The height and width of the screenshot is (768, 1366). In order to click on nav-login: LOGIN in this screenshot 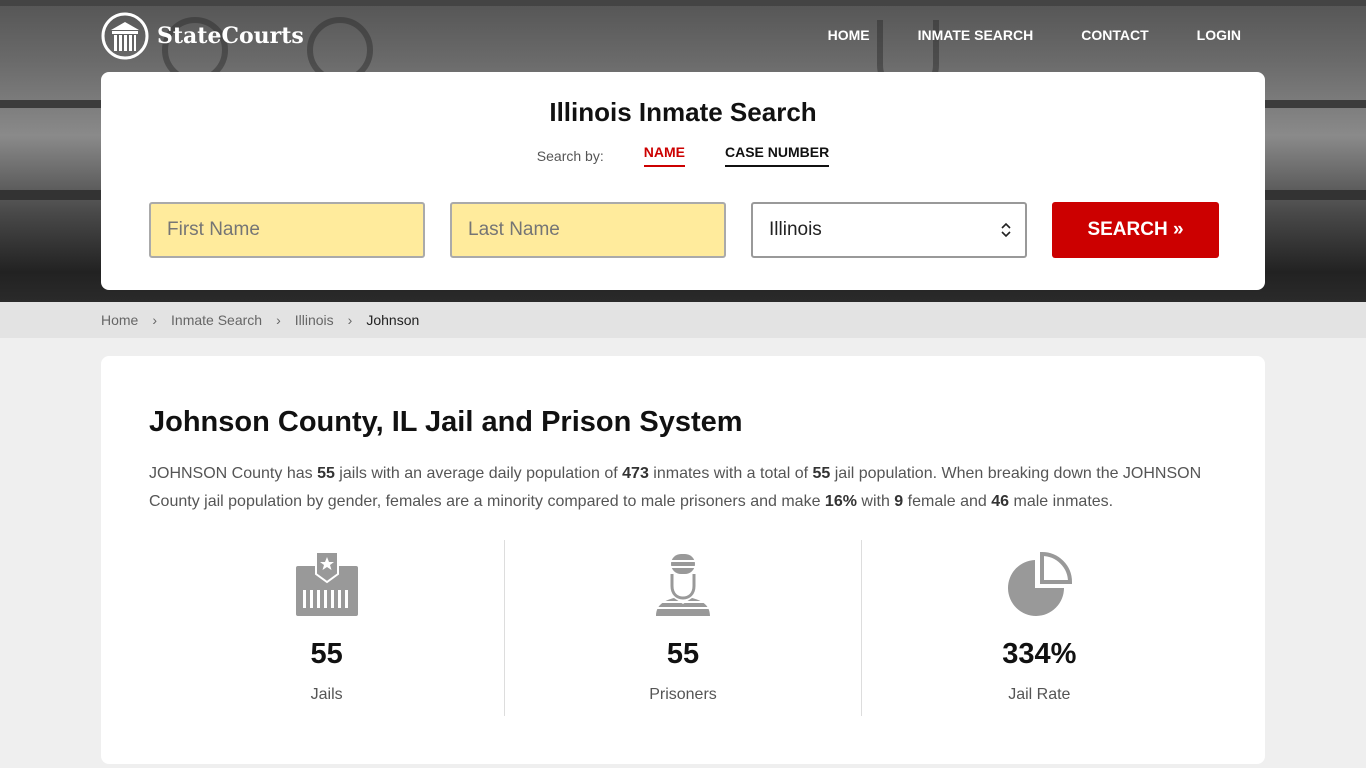, I will do `click(1218, 35)`.